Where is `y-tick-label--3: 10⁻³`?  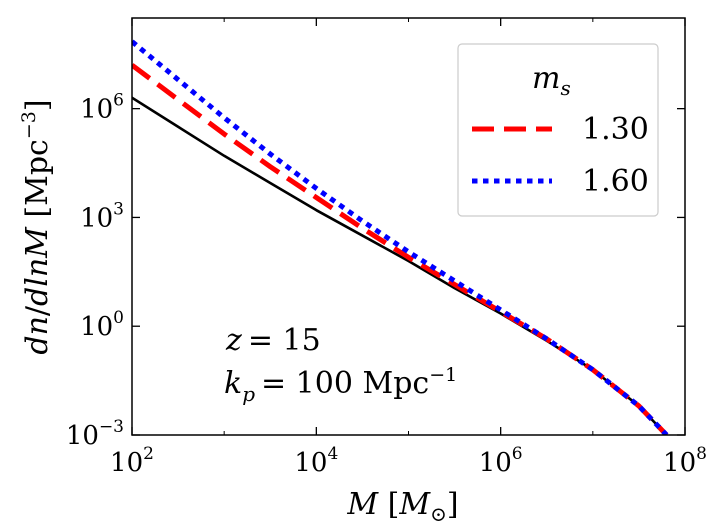 y-tick-label--3: 10⁻³ is located at coordinates (95, 434).